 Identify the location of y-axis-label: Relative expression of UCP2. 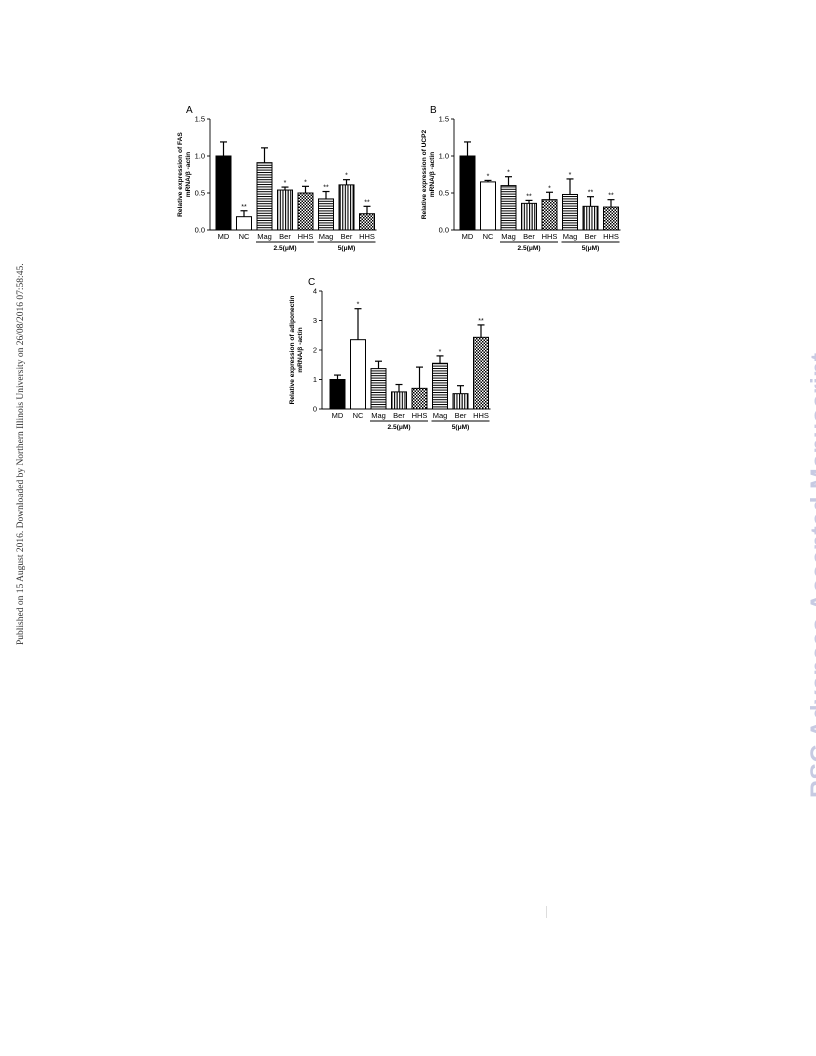
(424, 174).